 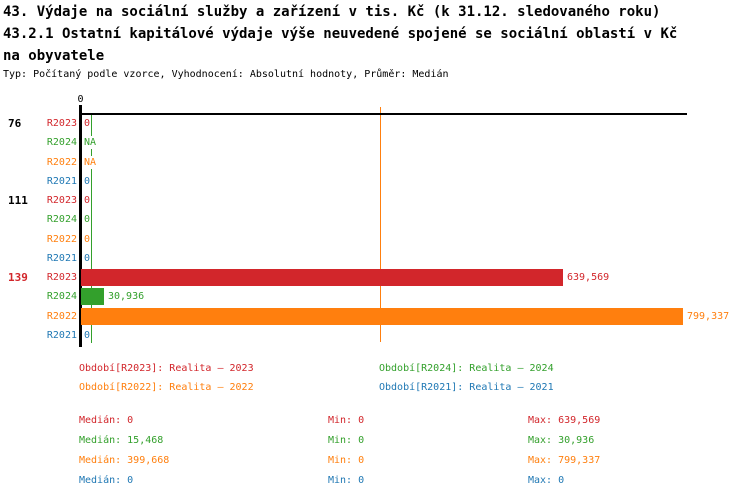 I want to click on stat-median-r2023: Medián: 0, so click(x=106, y=420).